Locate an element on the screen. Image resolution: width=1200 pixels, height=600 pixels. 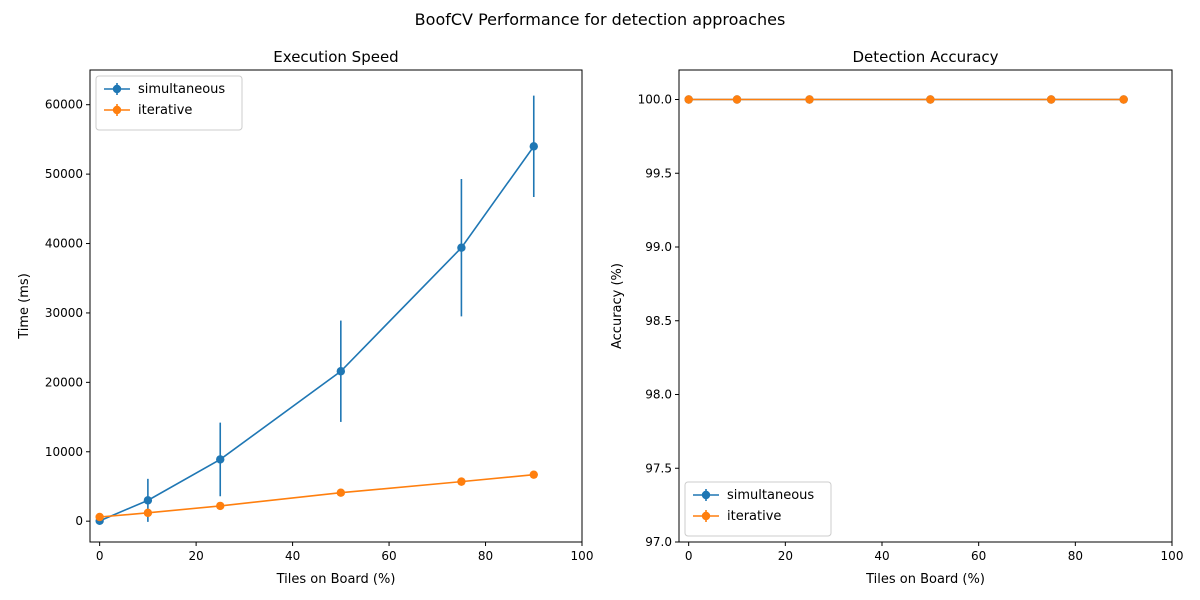
y-tick-label: 40000 is located at coordinates (64, 244).